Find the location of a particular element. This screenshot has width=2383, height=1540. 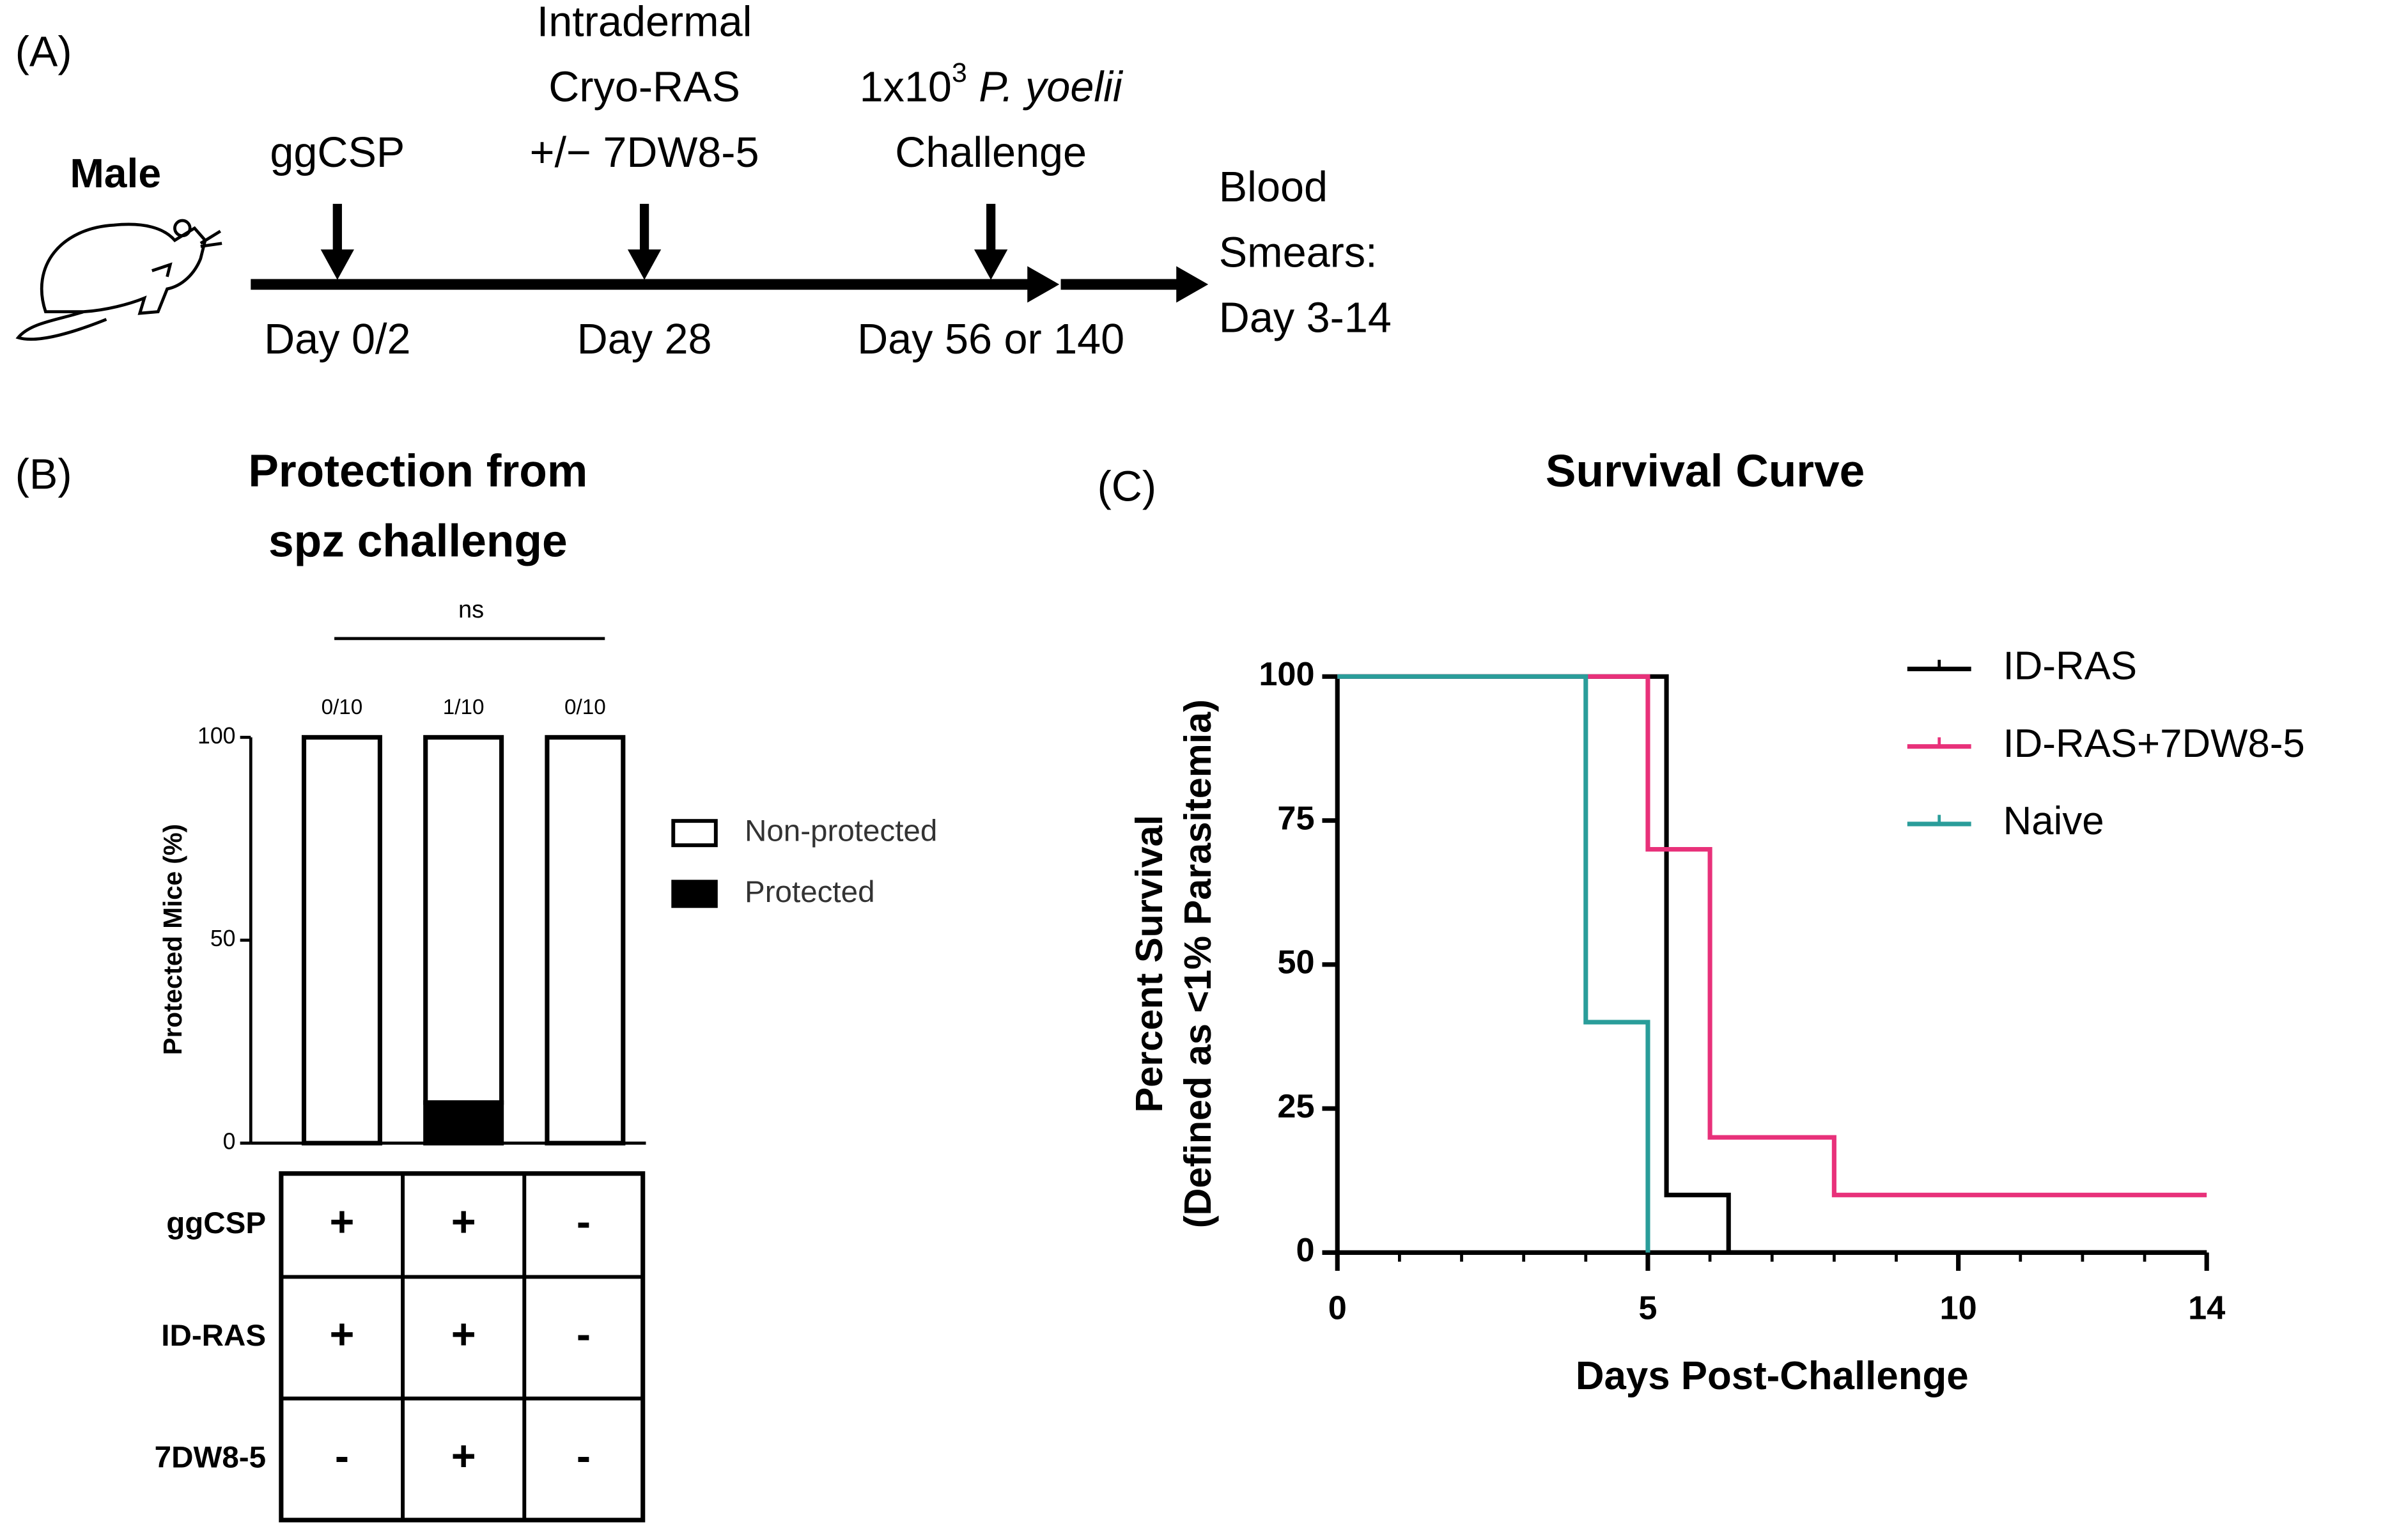

endpoint-label: Day 3-14 is located at coordinates (1305, 318).